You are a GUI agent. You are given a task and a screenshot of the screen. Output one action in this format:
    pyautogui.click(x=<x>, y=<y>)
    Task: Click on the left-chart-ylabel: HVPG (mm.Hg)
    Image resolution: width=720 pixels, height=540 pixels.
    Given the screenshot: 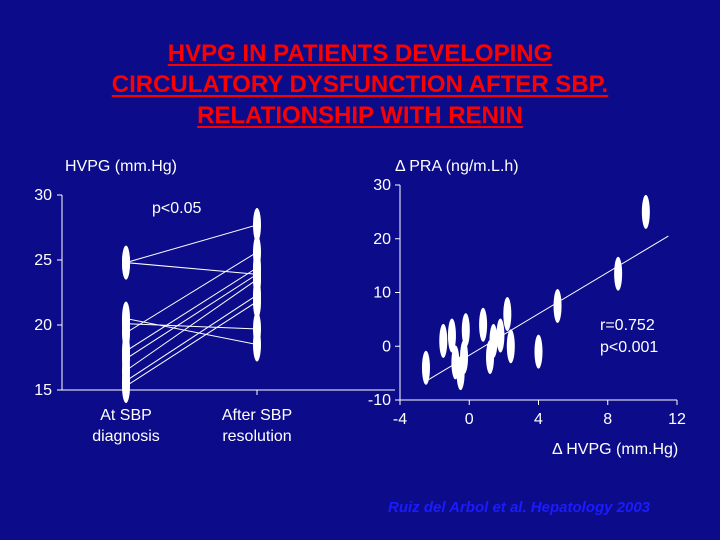 What is the action you would take?
    pyautogui.click(x=121, y=166)
    